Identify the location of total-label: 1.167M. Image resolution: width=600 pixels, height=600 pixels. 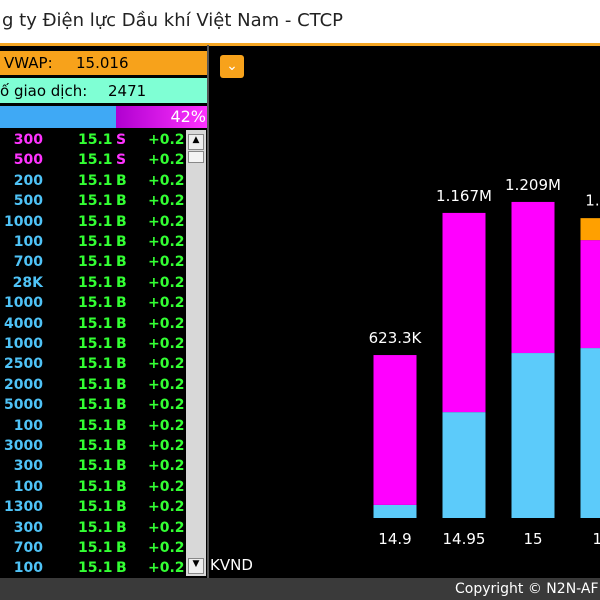
(464, 196).